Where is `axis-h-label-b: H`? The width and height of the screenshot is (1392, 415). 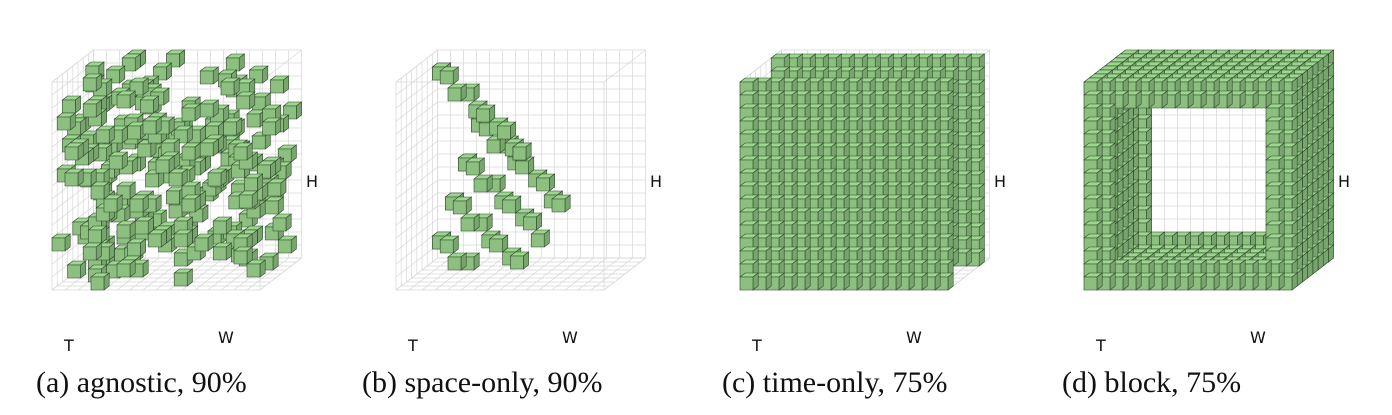 axis-h-label-b: H is located at coordinates (656, 181).